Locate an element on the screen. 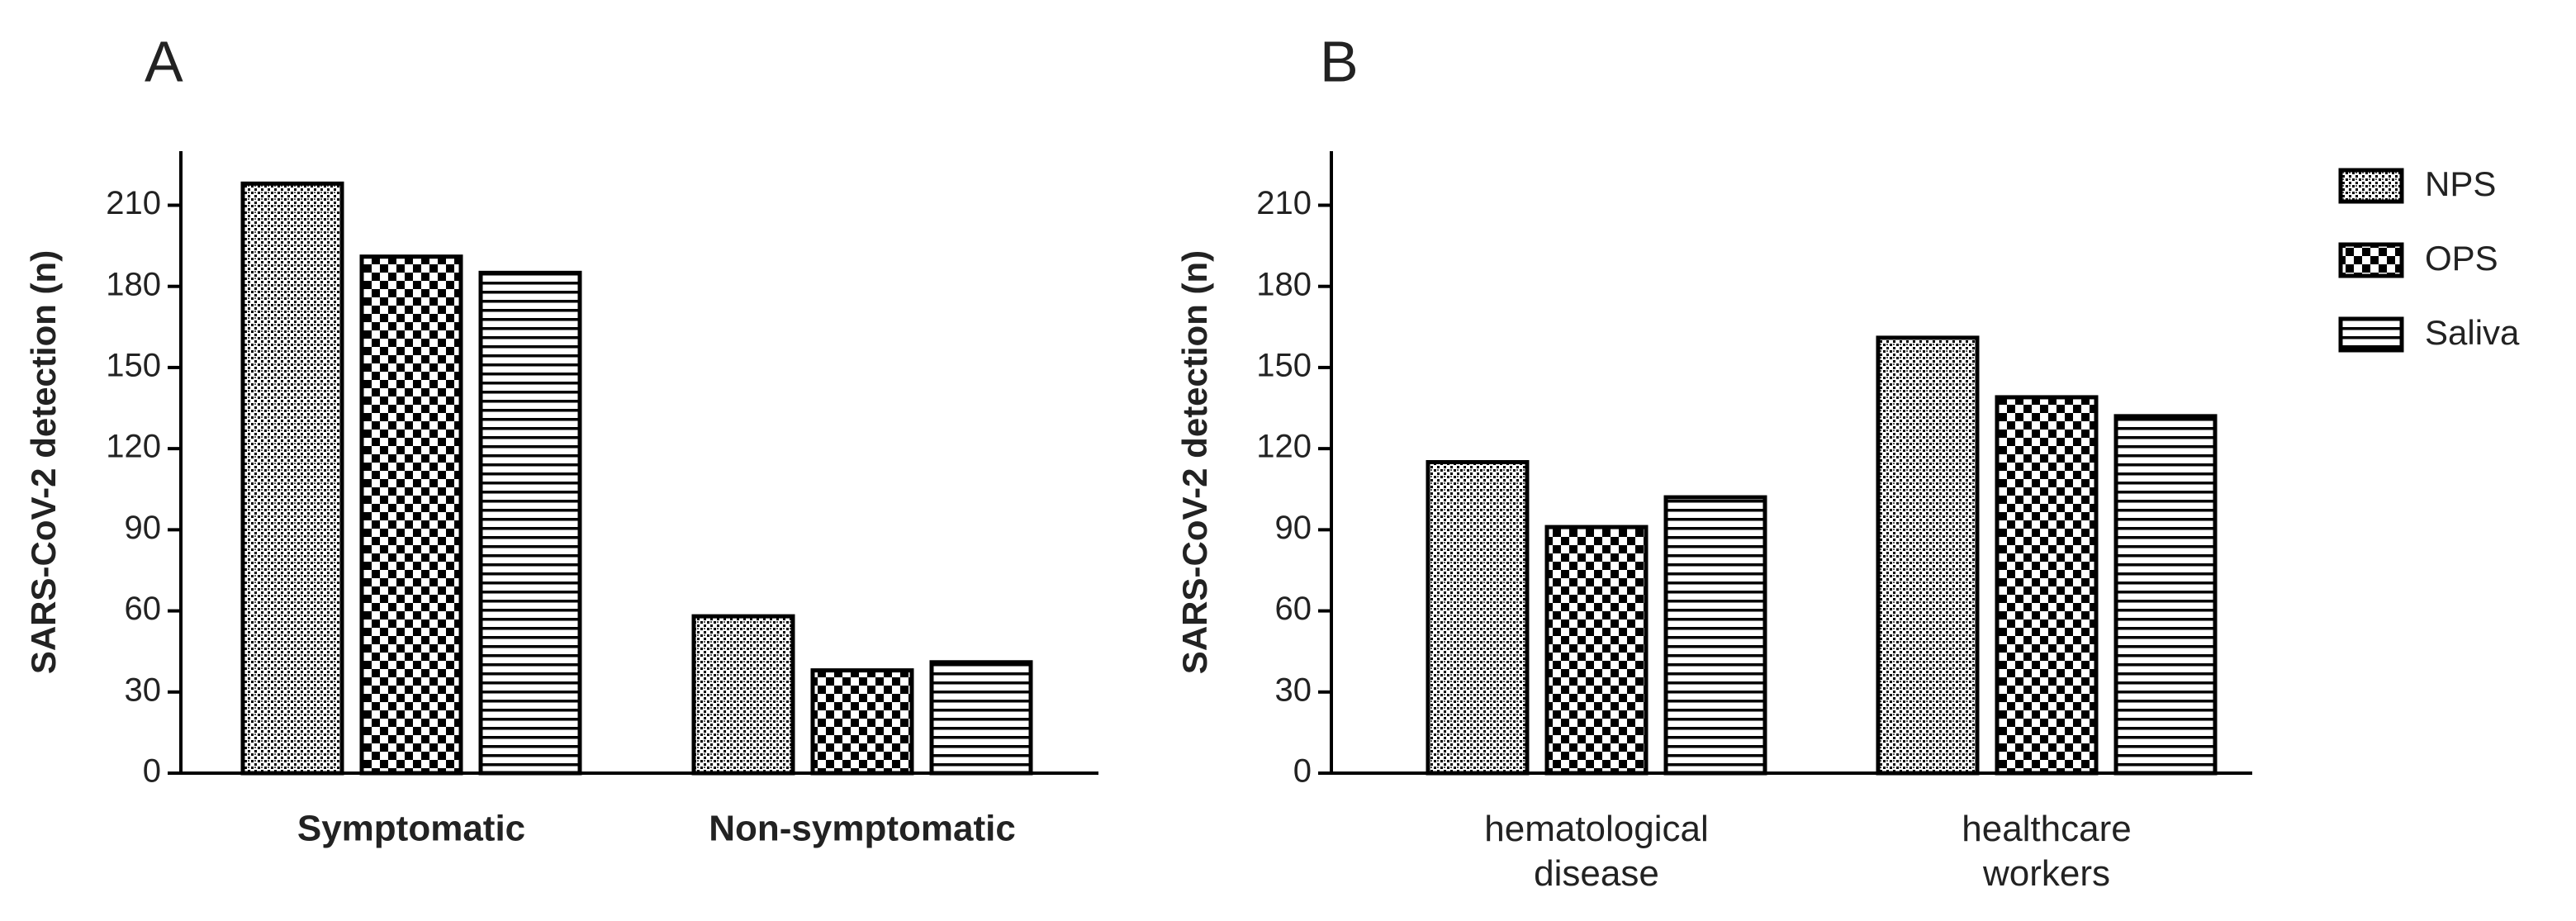 Image resolution: width=2576 pixels, height=921 pixels. legend-label: OPS is located at coordinates (2461, 258).